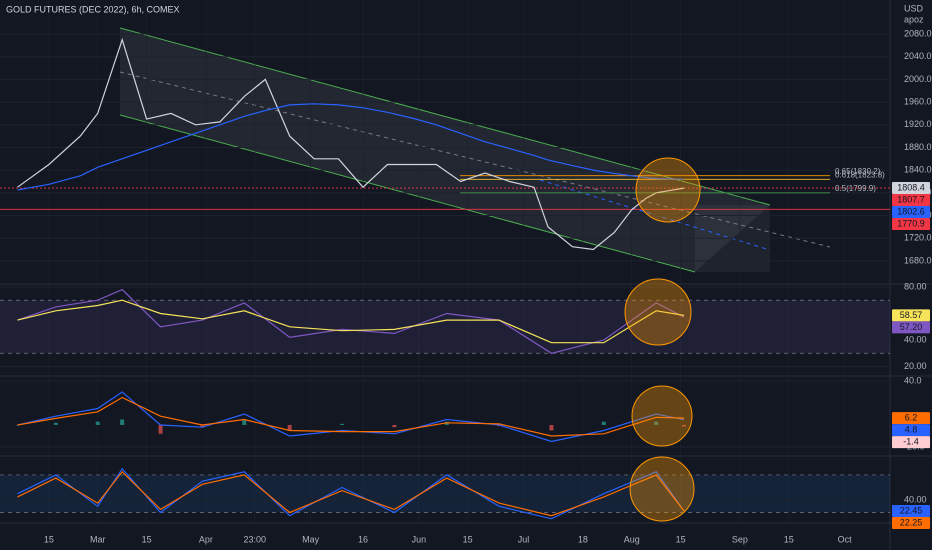 This screenshot has height=550, width=932. What do you see at coordinates (918, 238) in the screenshot?
I see `y-tick-label: 1720.0` at bounding box center [918, 238].